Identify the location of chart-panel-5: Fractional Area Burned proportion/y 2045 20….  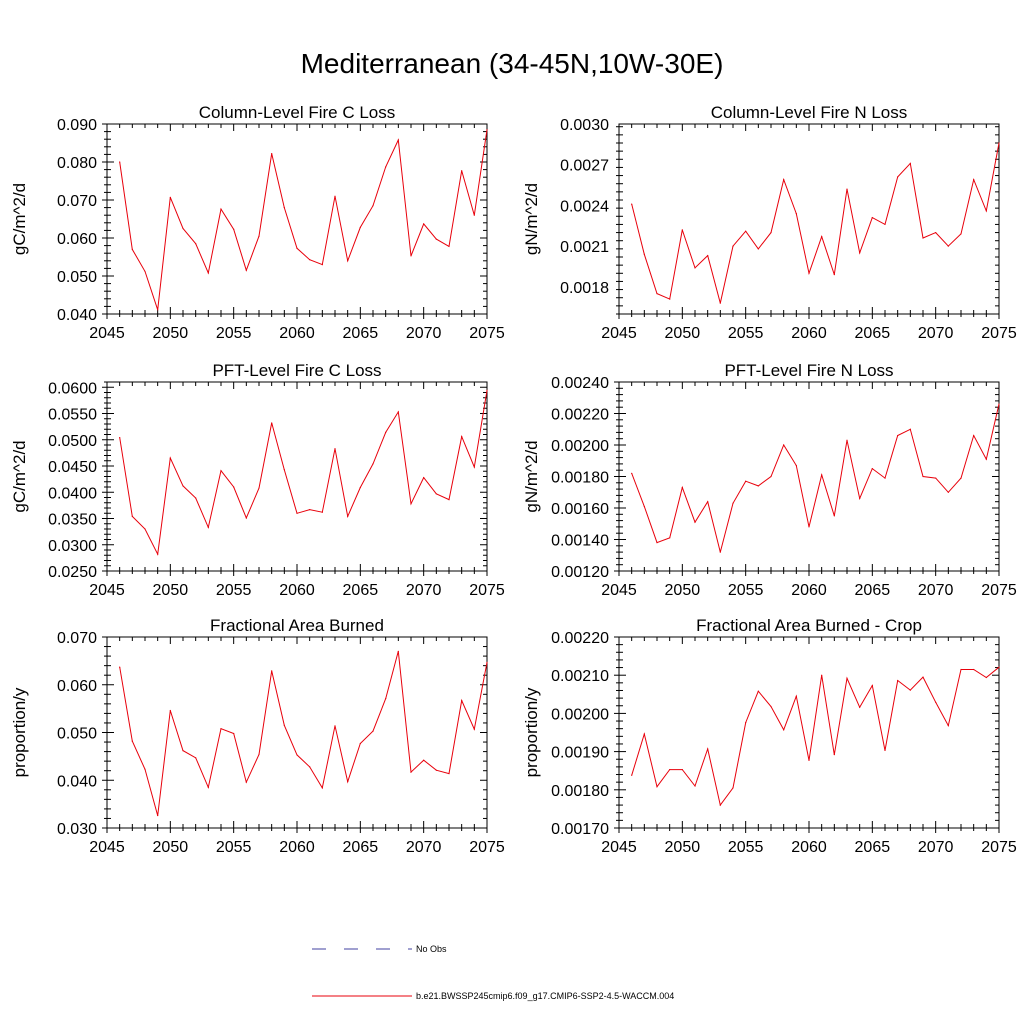
(257, 736).